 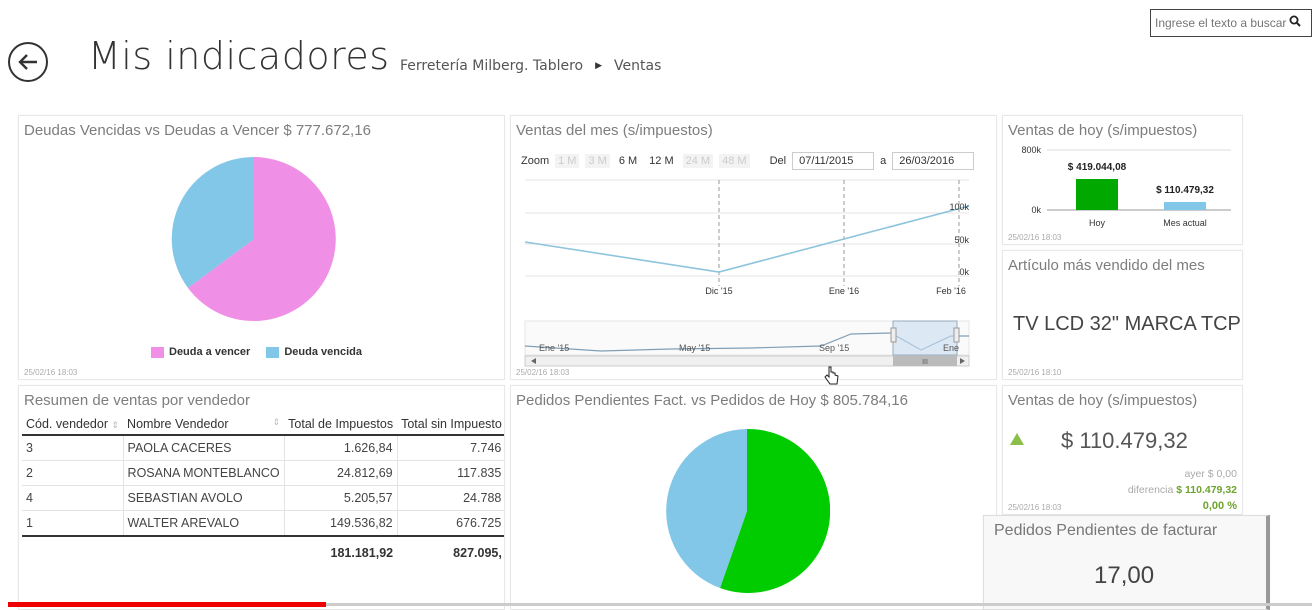 What do you see at coordinates (492, 66) in the screenshot?
I see `breadcrumb-item-tablero: Ferretería Milberg. Tablero` at bounding box center [492, 66].